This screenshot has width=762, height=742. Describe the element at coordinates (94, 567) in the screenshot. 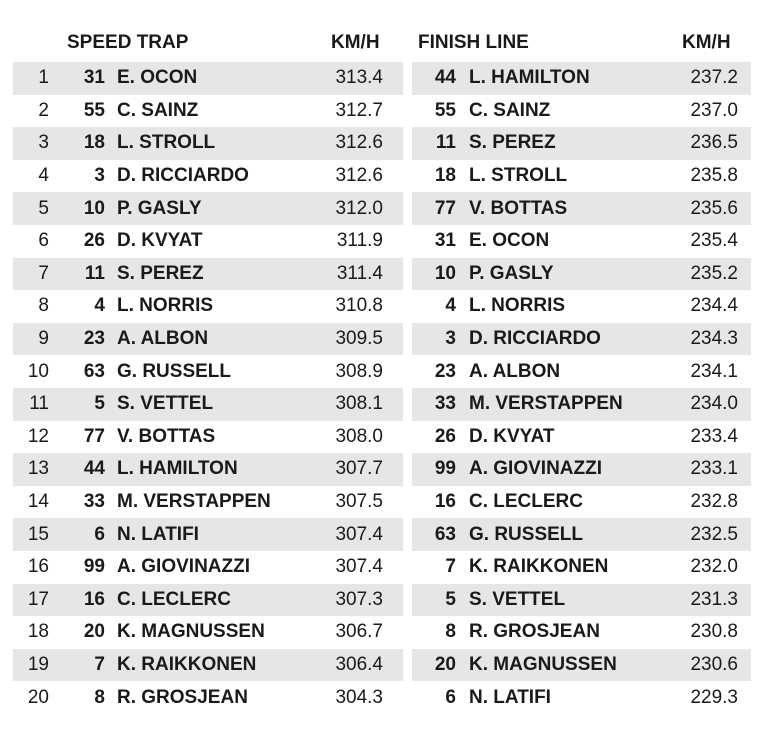

I see `car-number-cell: 99` at that location.